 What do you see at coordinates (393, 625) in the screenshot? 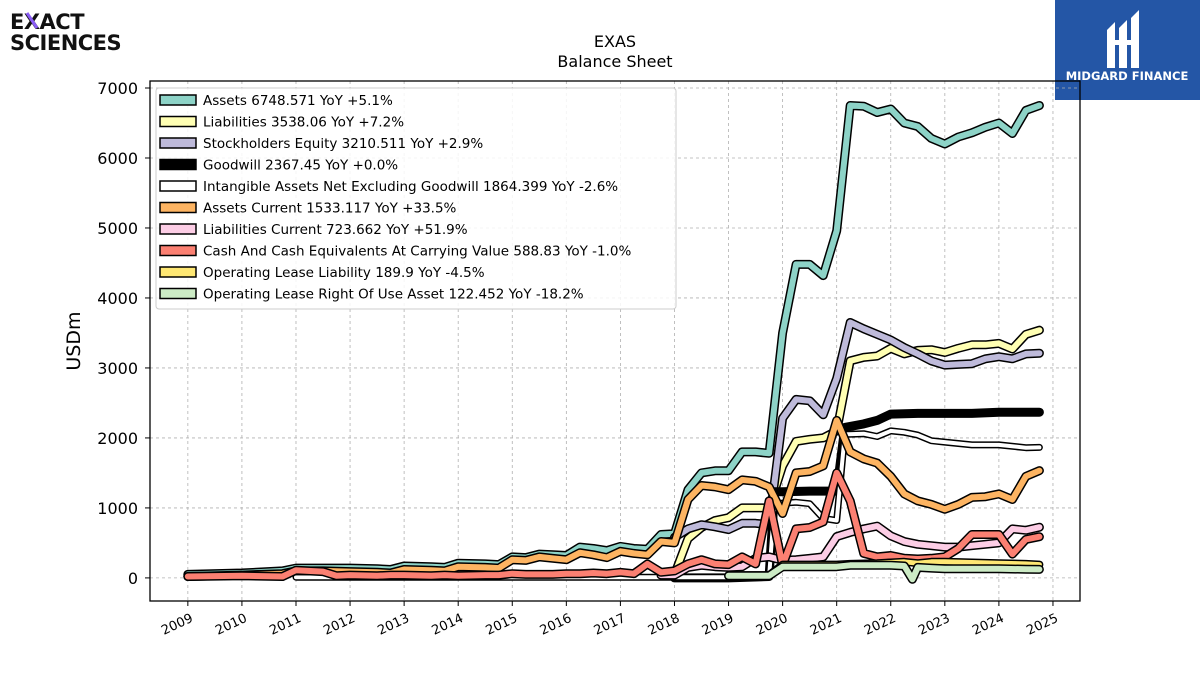
I see `x-tick-label: 2013` at bounding box center [393, 625].